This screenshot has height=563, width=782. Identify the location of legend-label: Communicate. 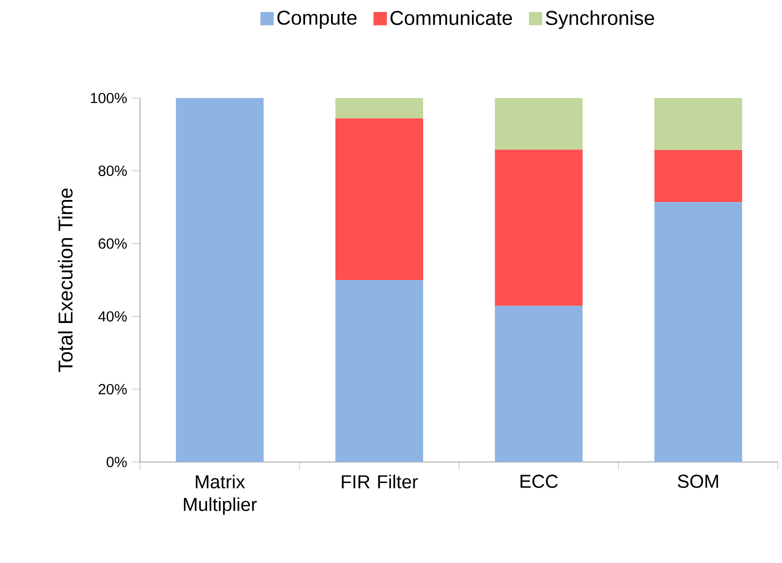
(451, 18).